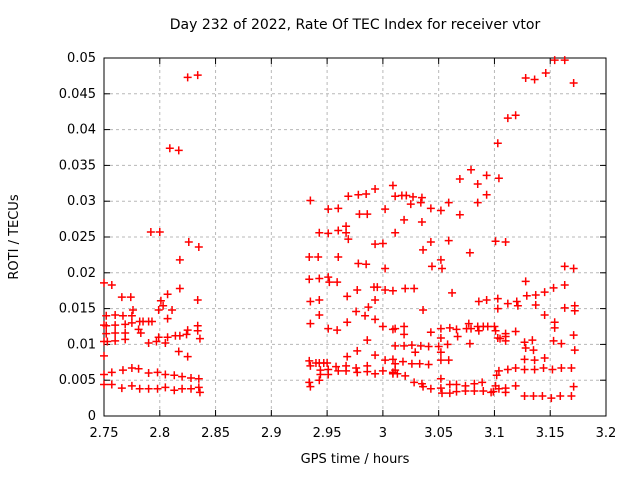 This screenshot has width=640, height=480. What do you see at coordinates (77, 237) in the screenshot?
I see `y-tick-label: 0.025` at bounding box center [77, 237].